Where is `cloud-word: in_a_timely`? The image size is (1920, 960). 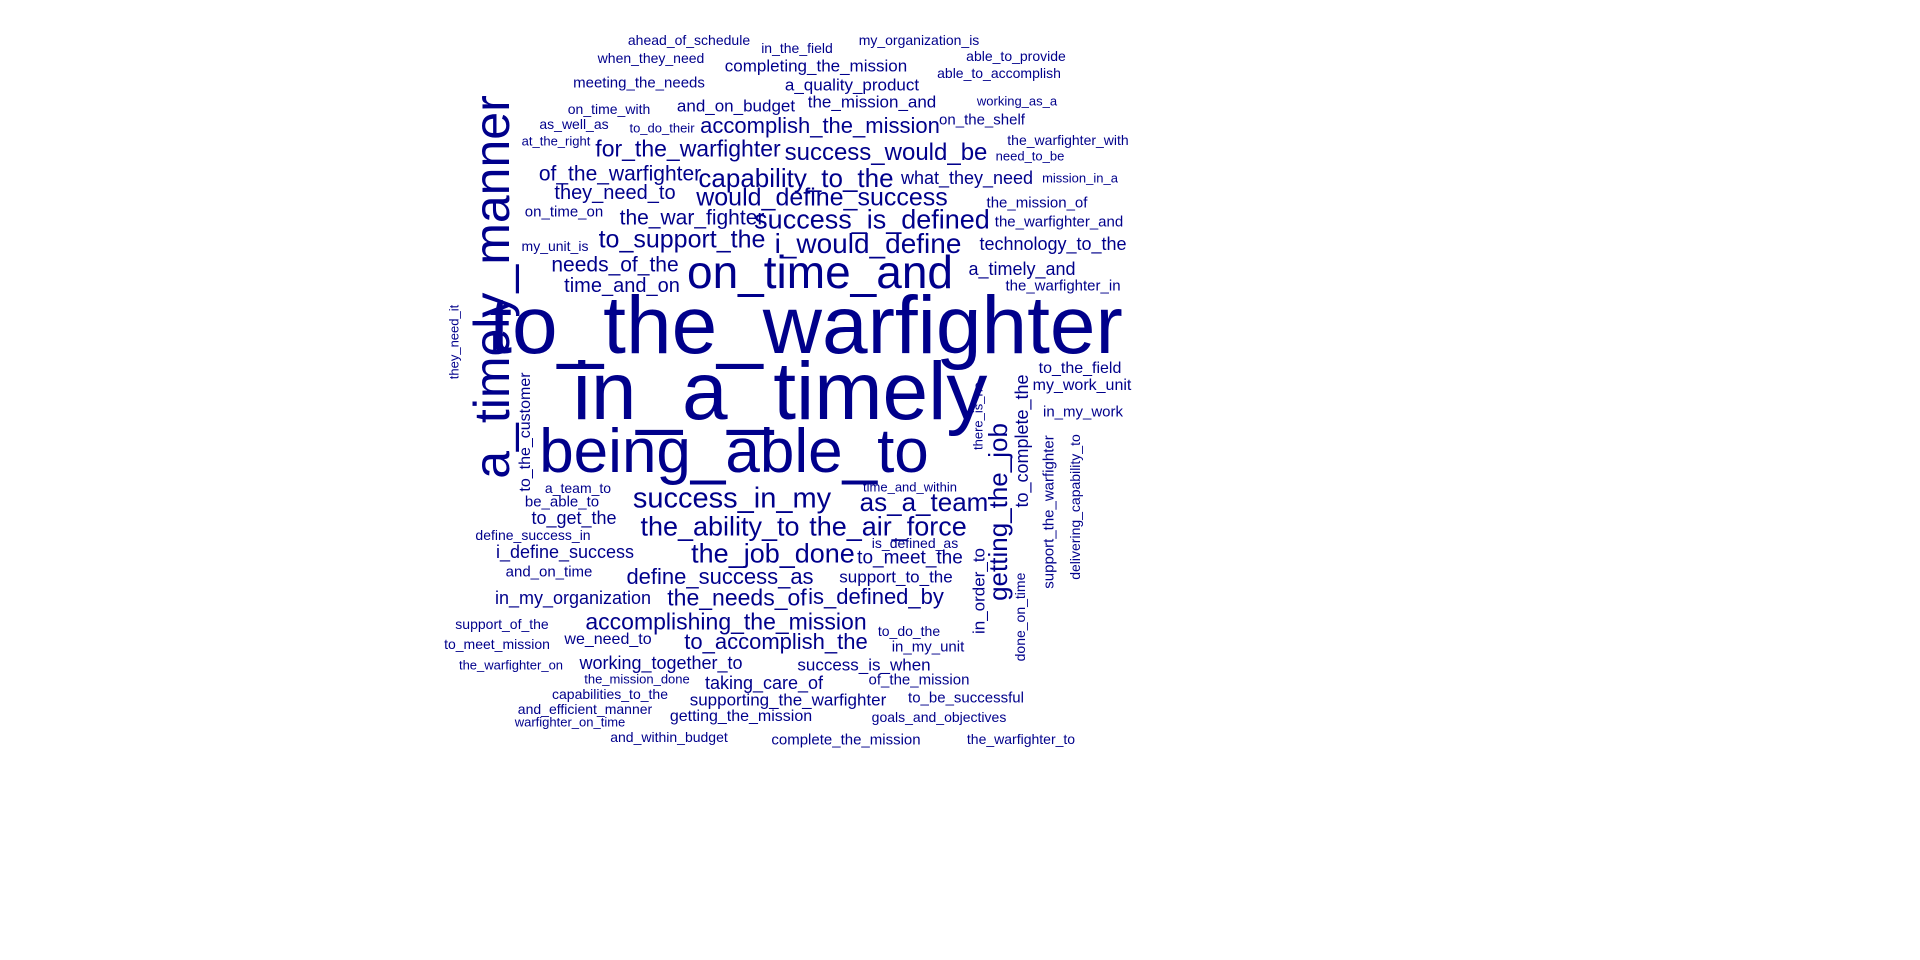 cloud-word: in_a_timely is located at coordinates (780, 391).